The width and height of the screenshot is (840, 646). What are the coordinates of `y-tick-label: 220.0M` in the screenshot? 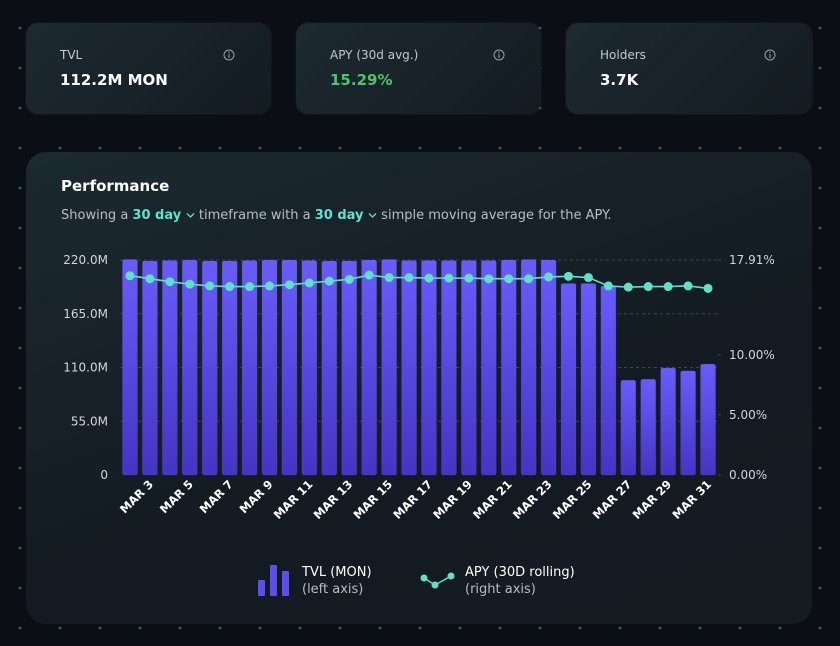 It's located at (85, 260).